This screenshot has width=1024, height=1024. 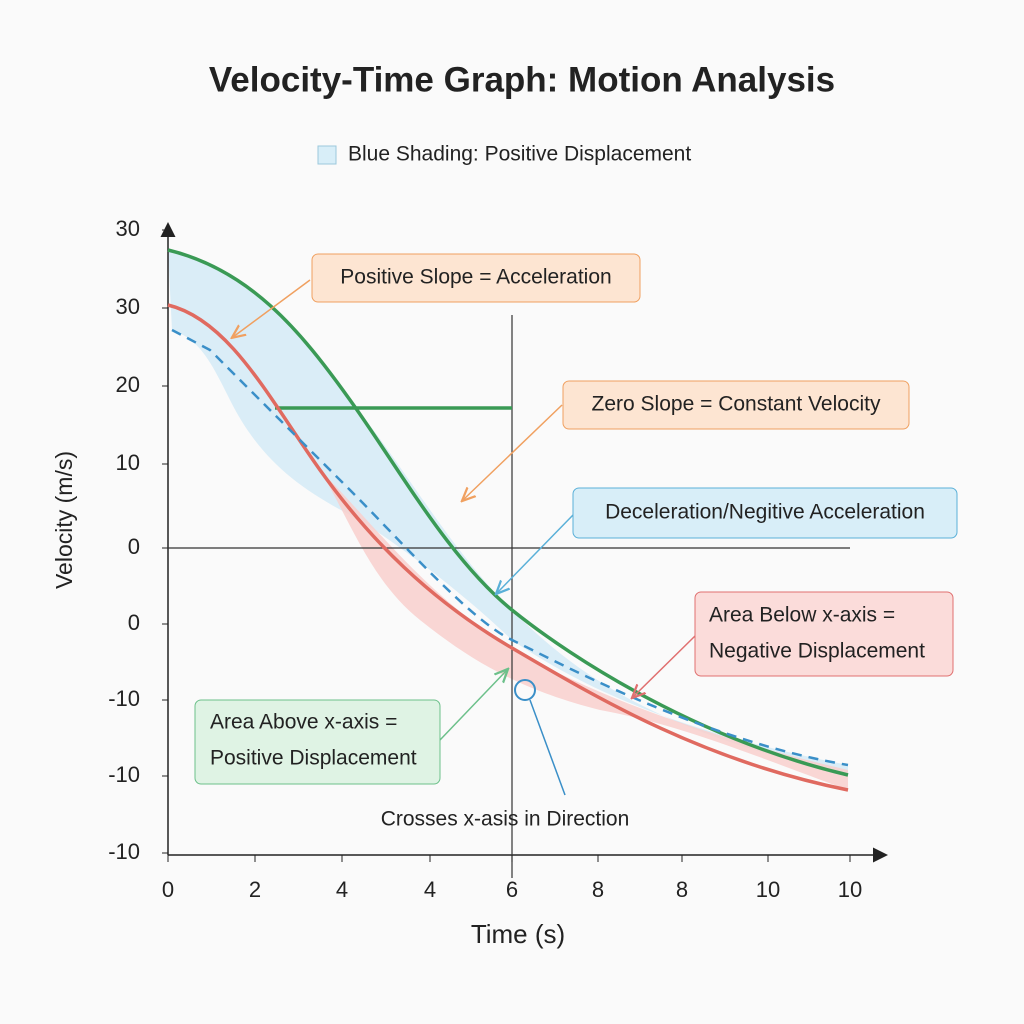 What do you see at coordinates (512, 889) in the screenshot?
I see `x-tick-label: 6` at bounding box center [512, 889].